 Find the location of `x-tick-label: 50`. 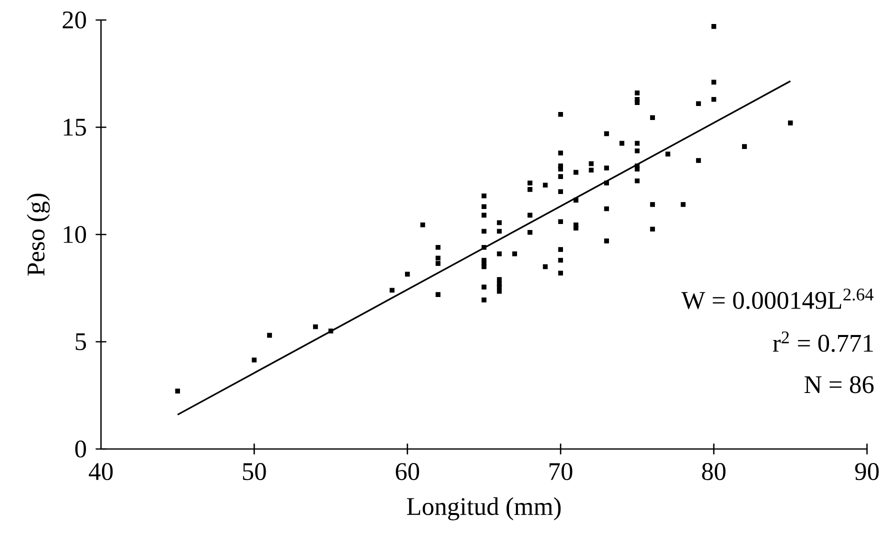

x-tick-label: 50 is located at coordinates (254, 471).